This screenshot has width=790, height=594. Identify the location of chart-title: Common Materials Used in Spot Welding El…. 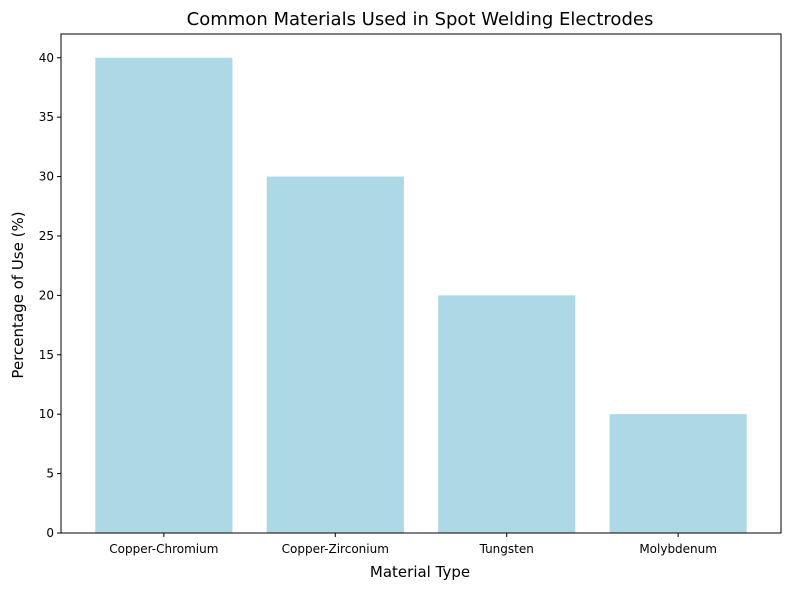
(420, 19).